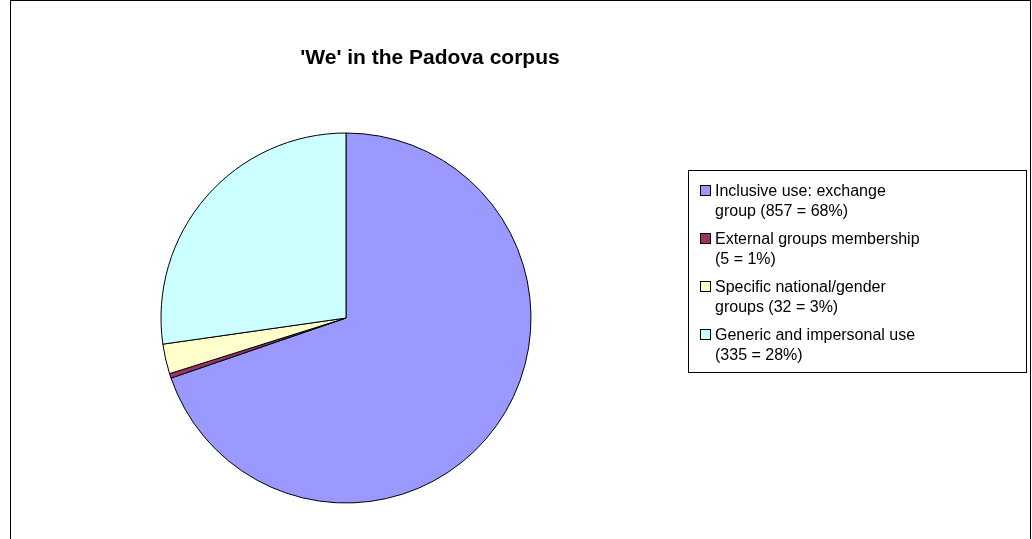 This screenshot has height=539, width=1032. What do you see at coordinates (817, 248) in the screenshot?
I see `legend-label: External groups membership (5 = 1%)` at bounding box center [817, 248].